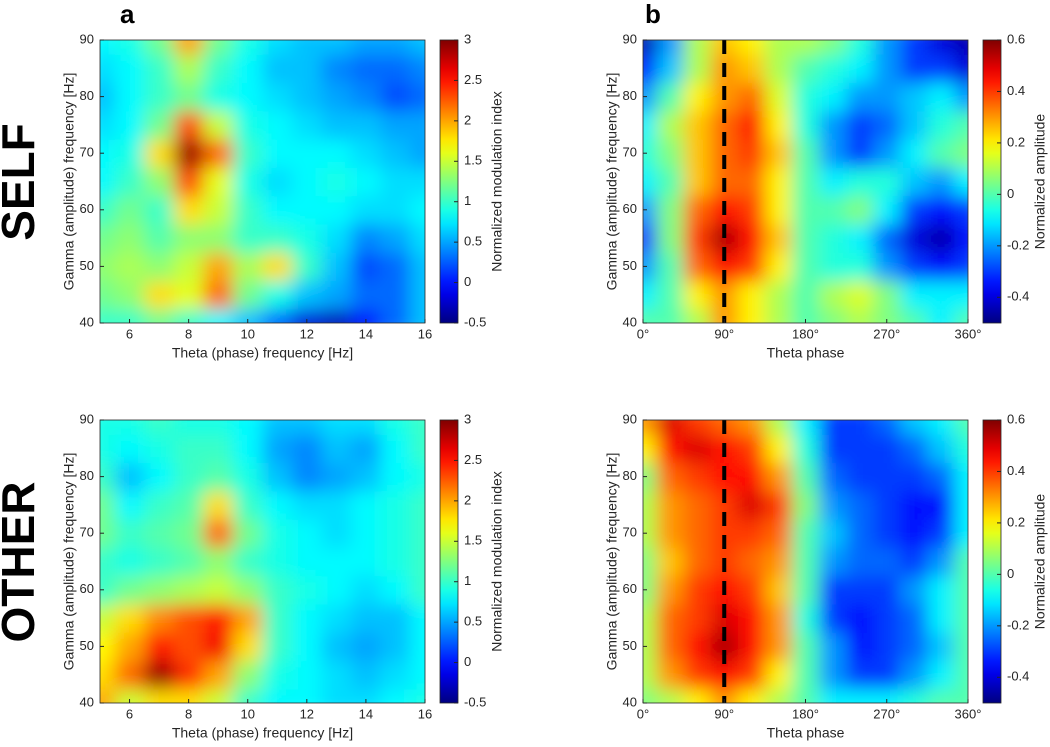 Image resolution: width=1050 pixels, height=747 pixels. Describe the element at coordinates (22, 562) in the screenshot. I see `row-label: OTHER` at that location.